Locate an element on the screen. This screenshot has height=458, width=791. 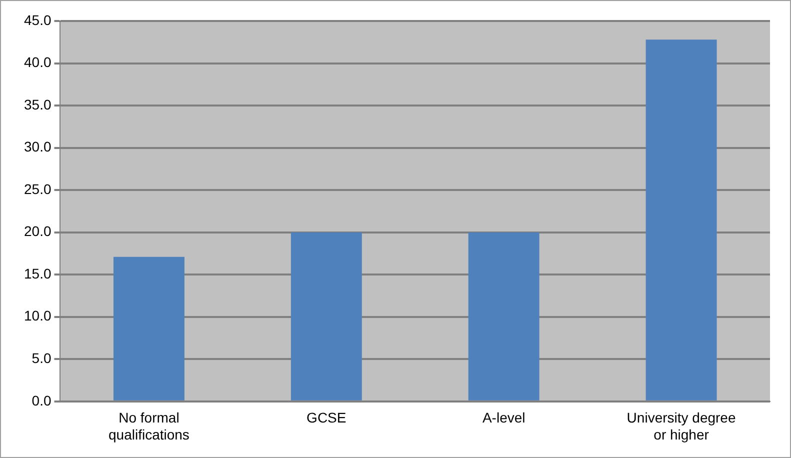
y-tick-label: 30.0 is located at coordinates (38, 146).